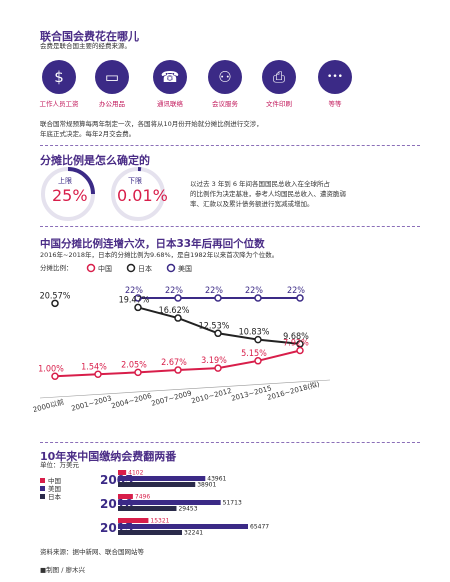 Image resolution: width=450 pixels, height=582 pixels. I want to click on legend-china-text: 中国, so click(105, 268).